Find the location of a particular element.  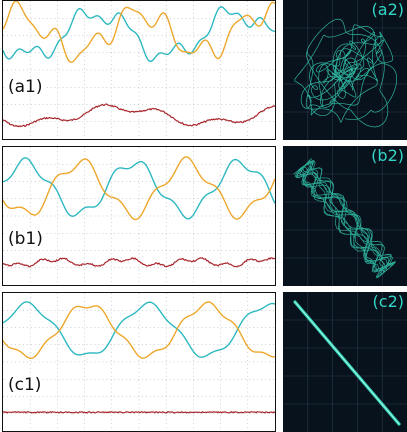

scope-grid-a2 is located at coordinates (345, 70).